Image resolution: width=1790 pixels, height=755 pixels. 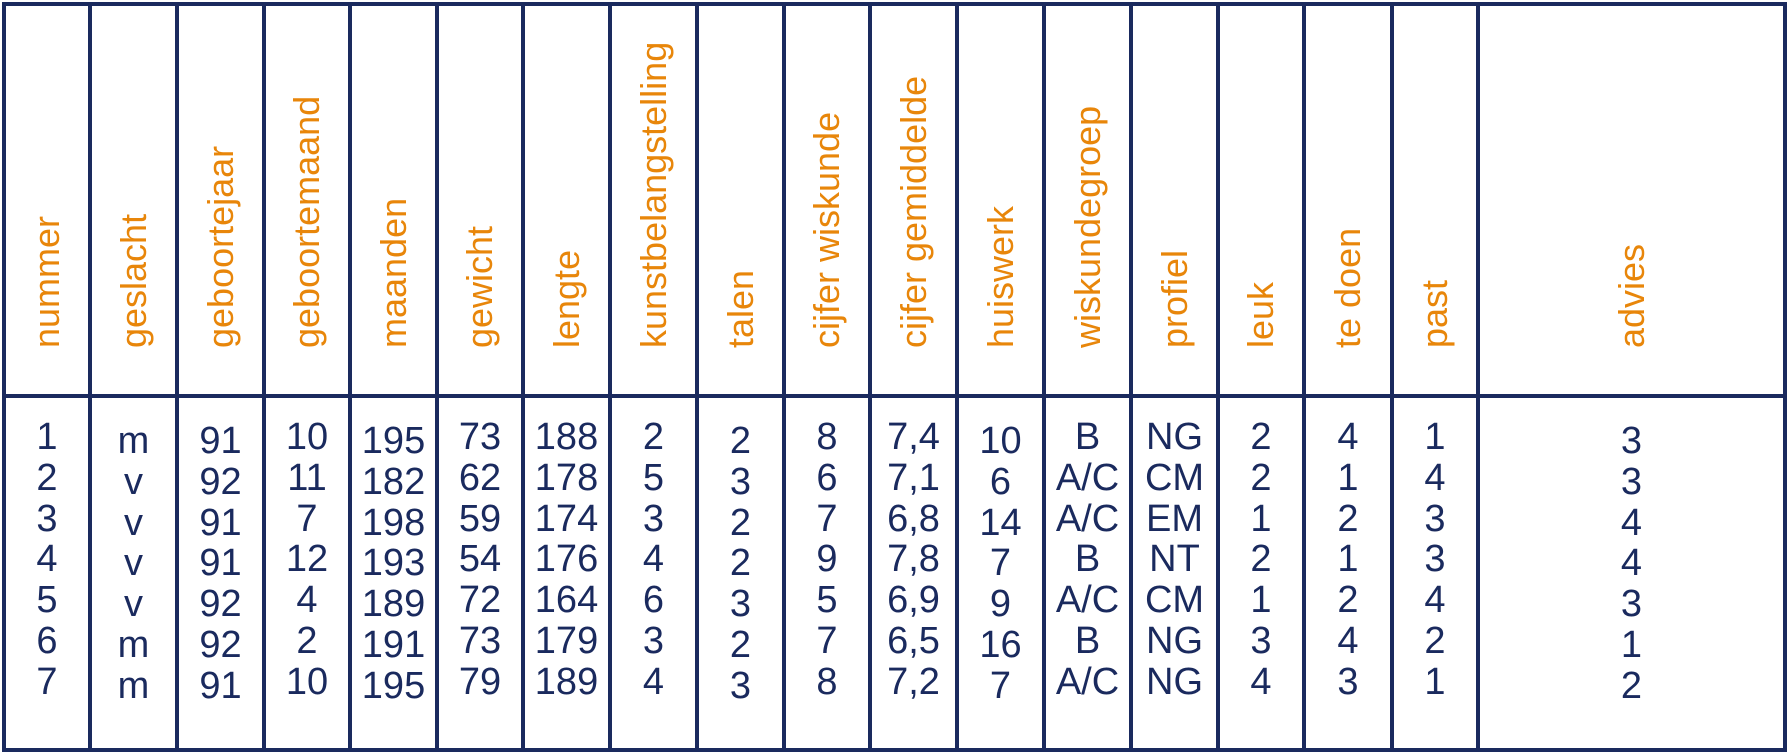 I want to click on table-cell: 7,1, so click(x=913, y=478).